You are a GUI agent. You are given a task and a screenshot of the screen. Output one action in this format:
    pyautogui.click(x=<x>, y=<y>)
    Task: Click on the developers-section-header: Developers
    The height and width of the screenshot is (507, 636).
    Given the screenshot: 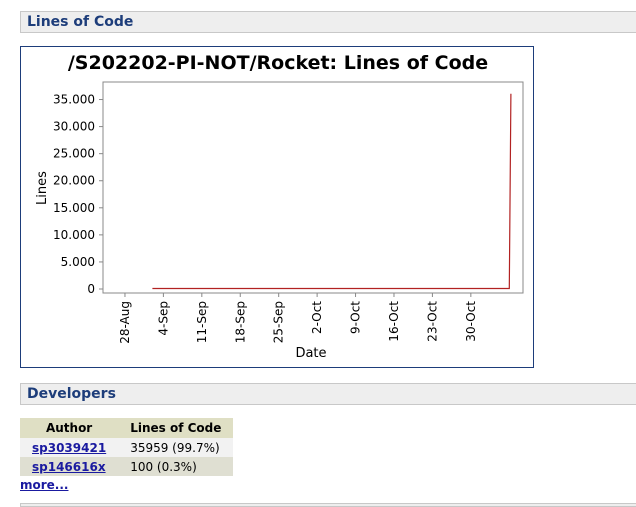 What is the action you would take?
    pyautogui.click(x=328, y=394)
    